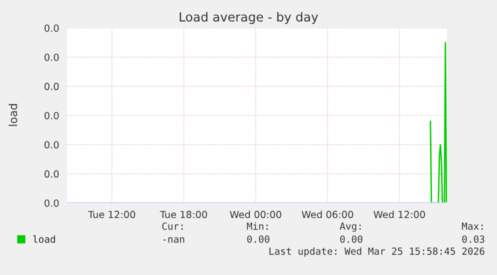 The height and width of the screenshot is (275, 497). Describe the element at coordinates (249, 18) in the screenshot. I see `chart-title: Load average - by day` at that location.